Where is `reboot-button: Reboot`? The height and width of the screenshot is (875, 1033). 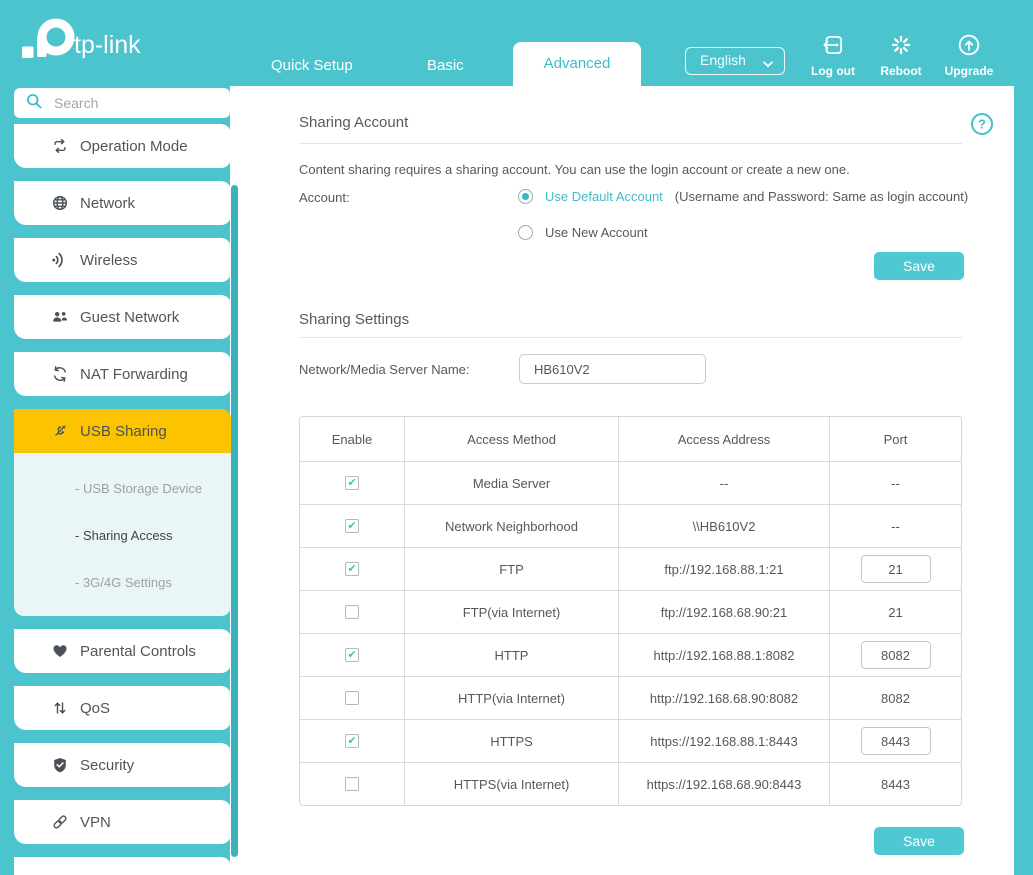
reboot-button: Reboot is located at coordinates (901, 55).